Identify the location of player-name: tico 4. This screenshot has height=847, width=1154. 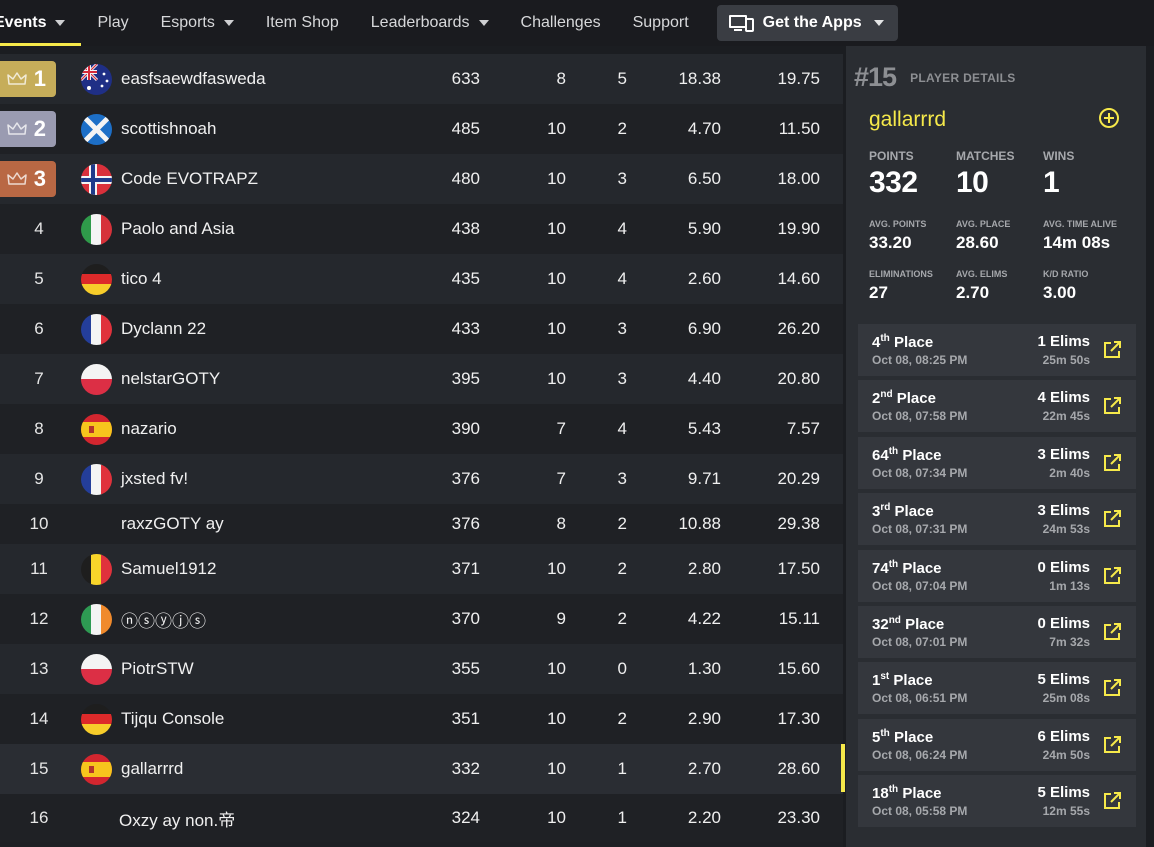
(141, 278).